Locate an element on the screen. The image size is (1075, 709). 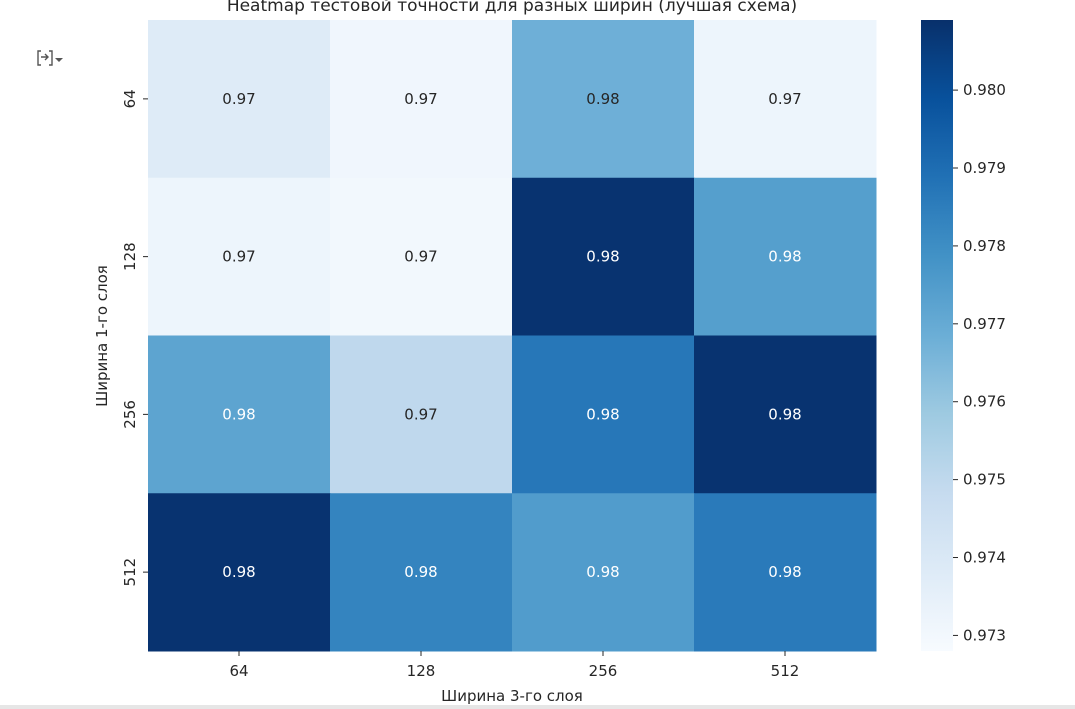
x-axis-label: Ширина 3-го слоя is located at coordinates (512, 696).